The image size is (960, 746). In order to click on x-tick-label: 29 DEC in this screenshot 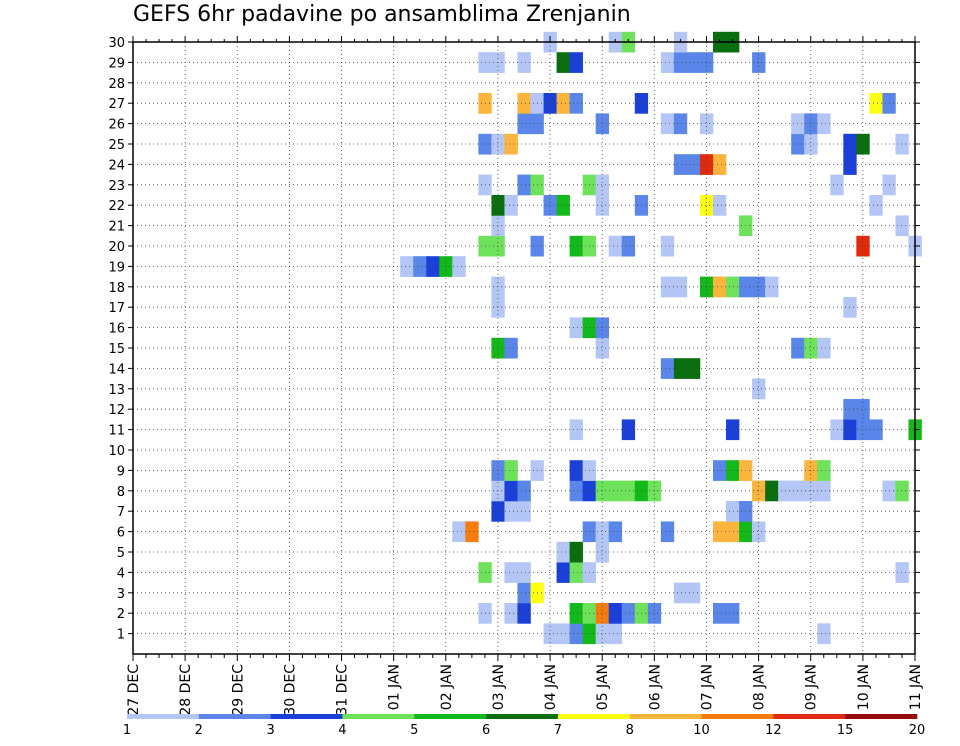, I will do `click(238, 690)`.